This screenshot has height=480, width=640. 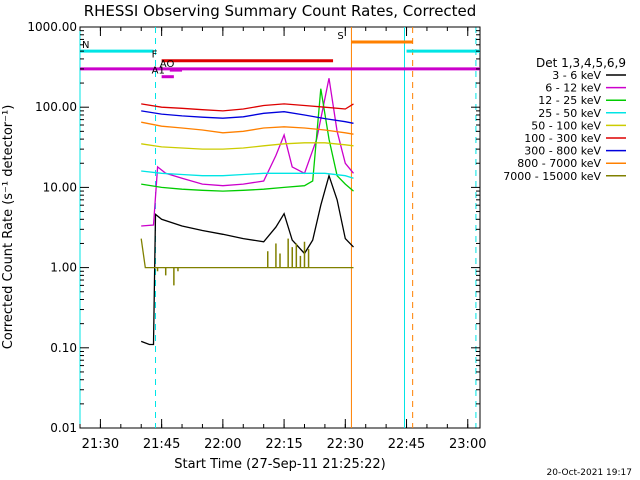 I want to click on y-tick-label: 0.01, so click(x=63, y=428).